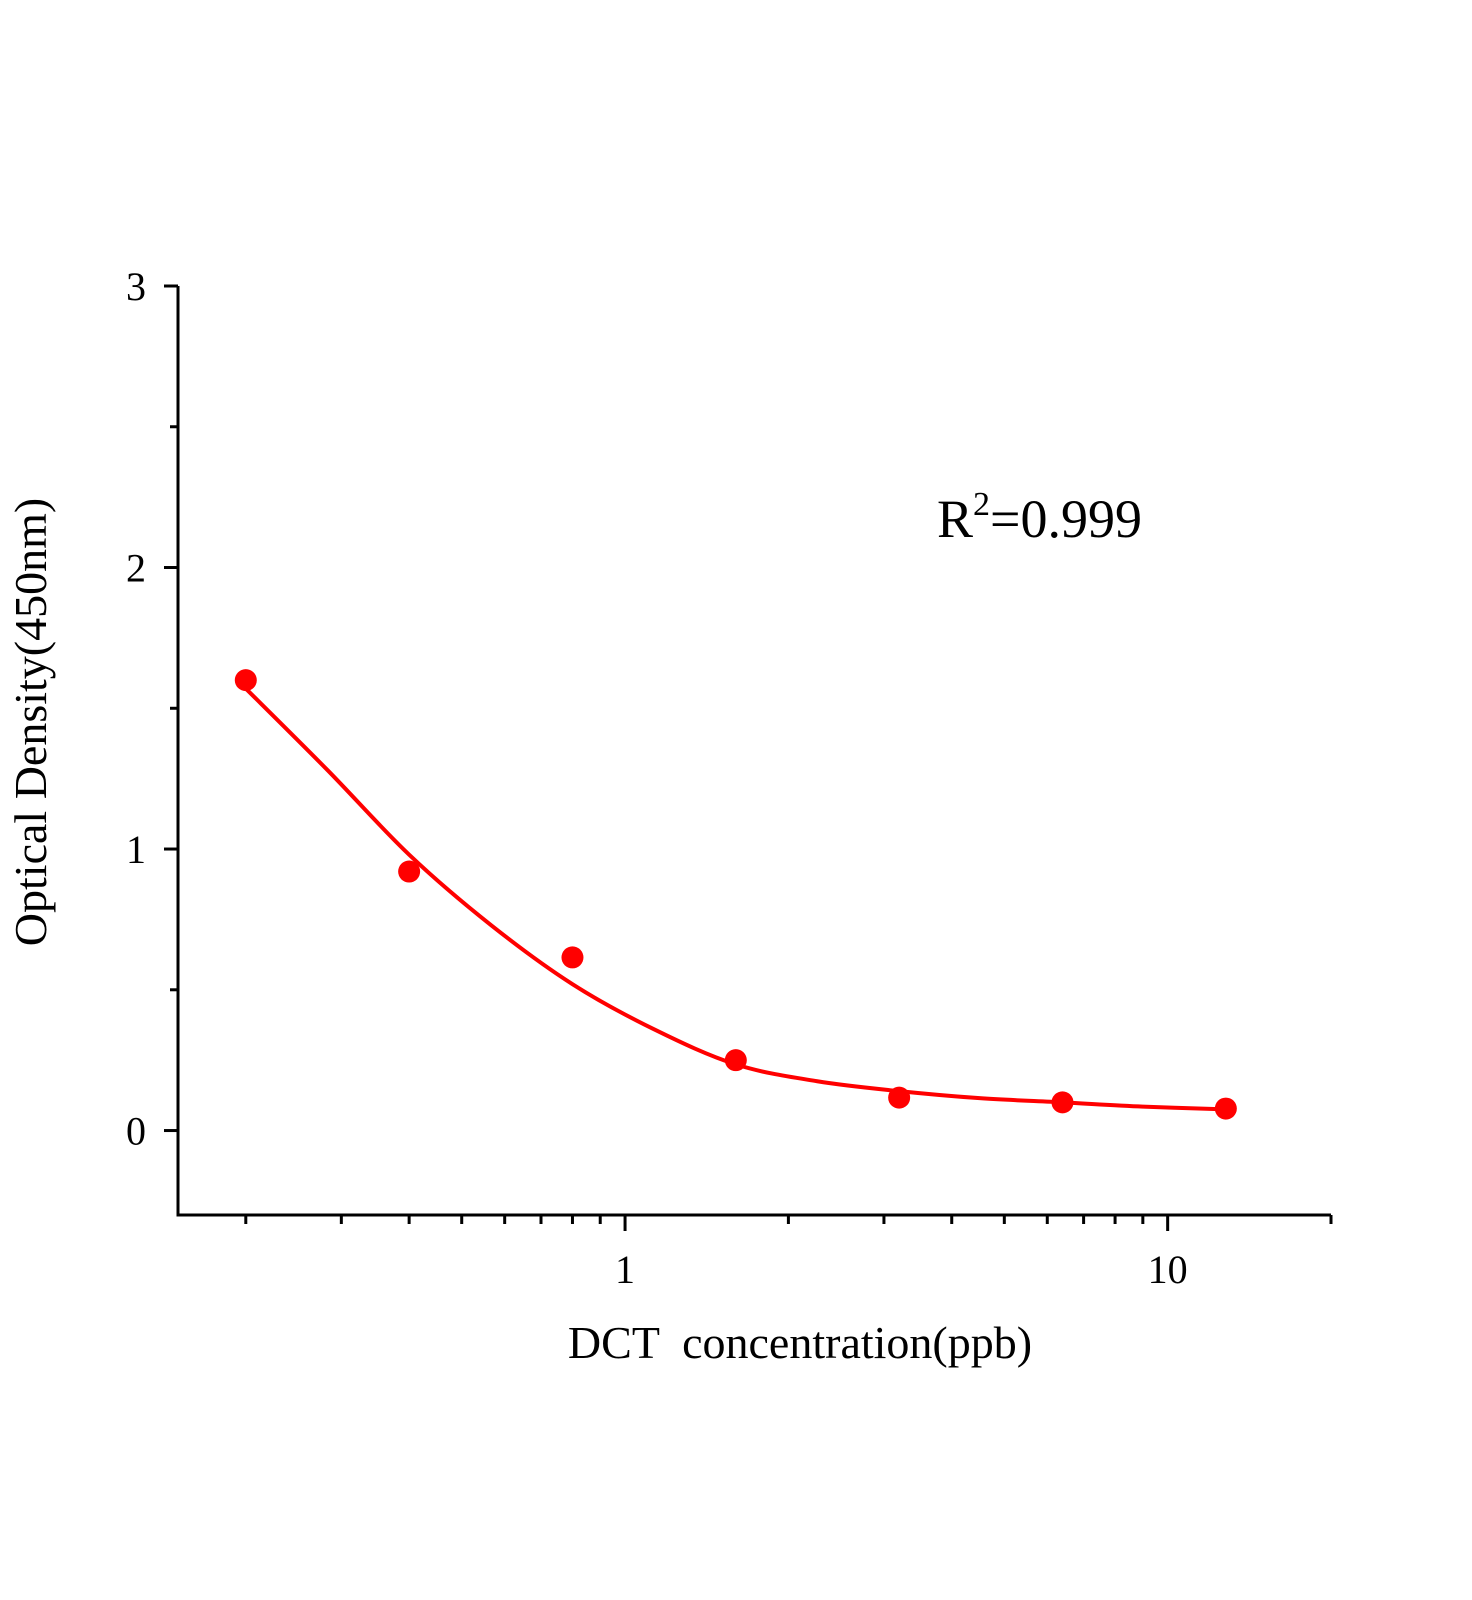 The width and height of the screenshot is (1472, 1600). Describe the element at coordinates (955, 519) in the screenshot. I see `r-squared-base: R` at that location.